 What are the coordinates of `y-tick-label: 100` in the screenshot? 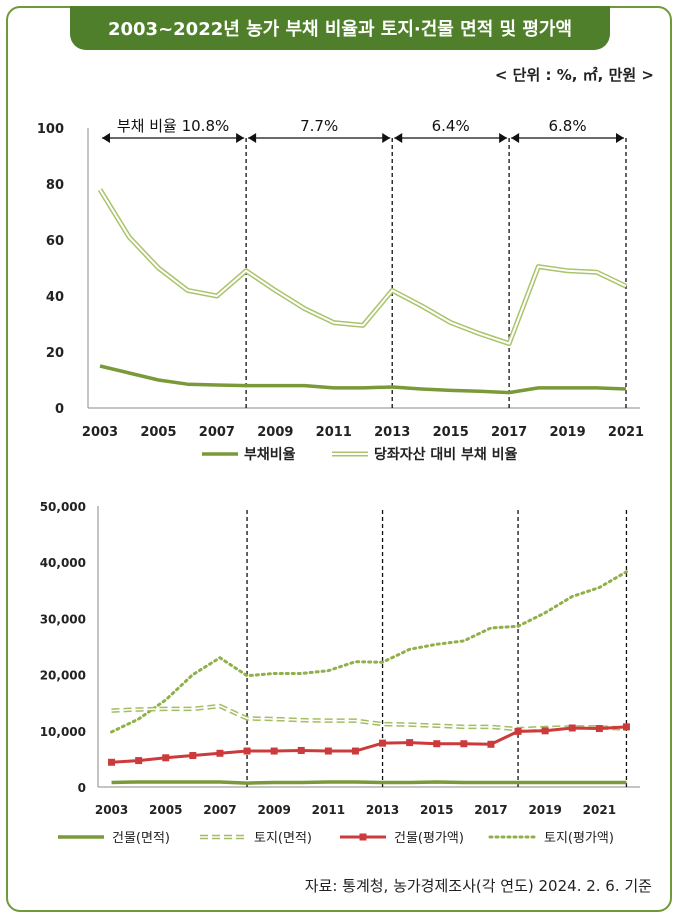 It's located at (50, 129).